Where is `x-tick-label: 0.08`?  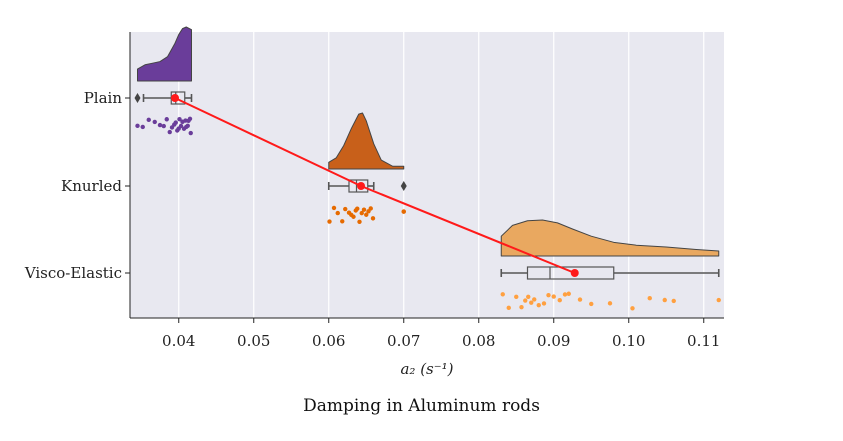
x-tick-label: 0.08 is located at coordinates (478, 341).